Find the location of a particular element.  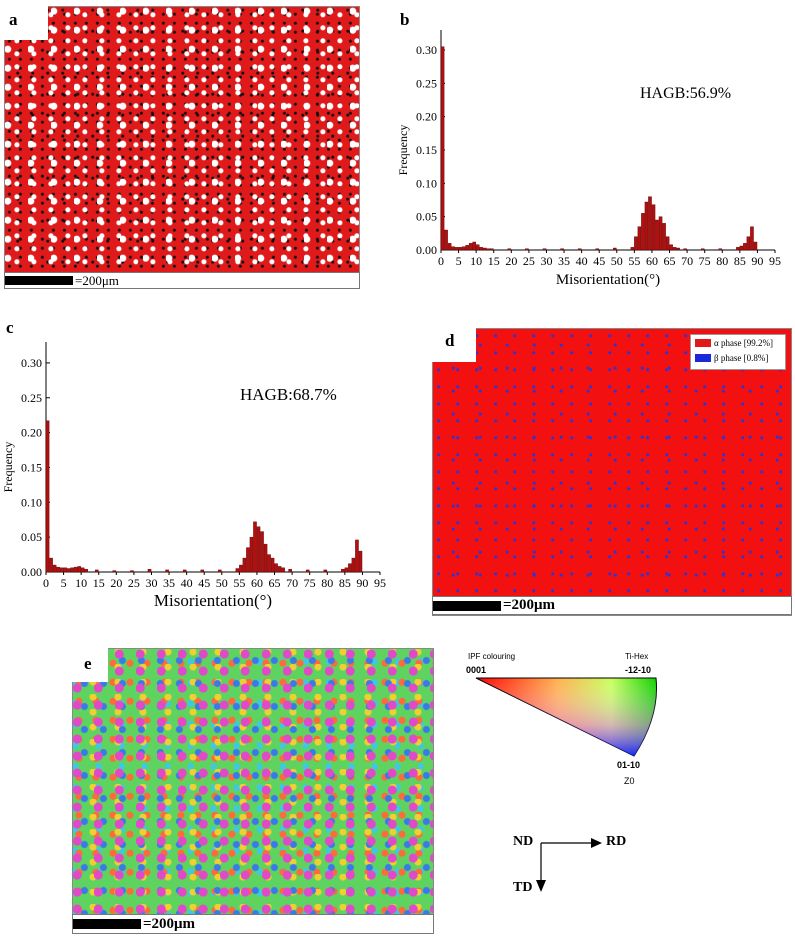

ipf-map-e is located at coordinates (253, 791).